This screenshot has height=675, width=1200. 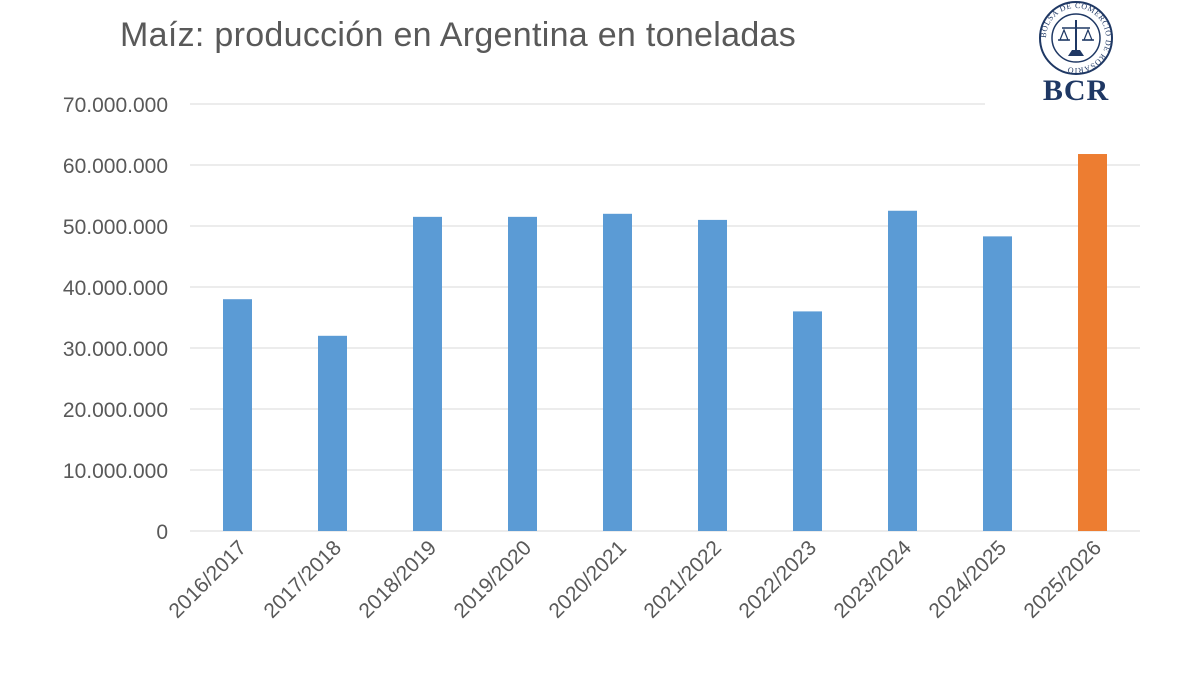 What do you see at coordinates (115, 410) in the screenshot?
I see `y-tick-label: 20.000.000` at bounding box center [115, 410].